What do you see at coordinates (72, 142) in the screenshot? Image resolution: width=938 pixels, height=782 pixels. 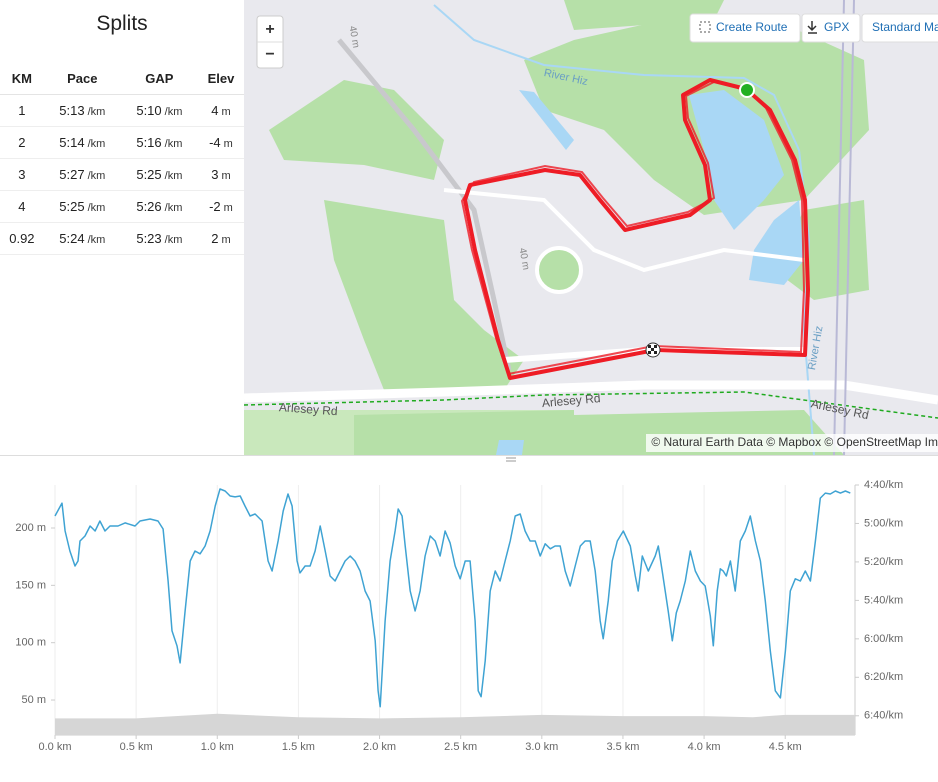 I see `split-pace: 5:14` at bounding box center [72, 142].